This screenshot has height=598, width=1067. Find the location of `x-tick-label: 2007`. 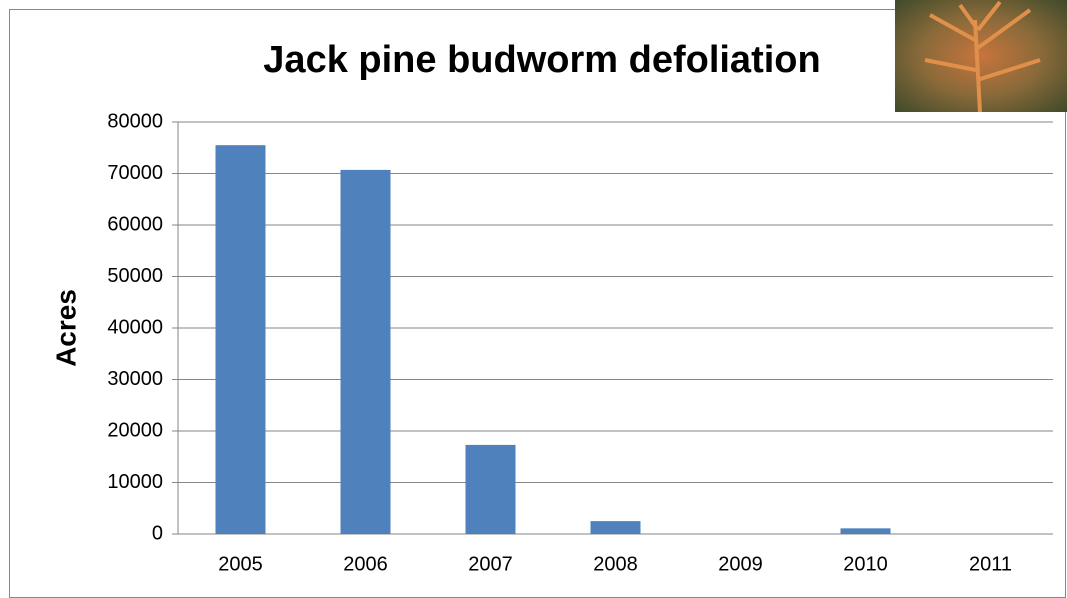

x-tick-label: 2007 is located at coordinates (490, 564).